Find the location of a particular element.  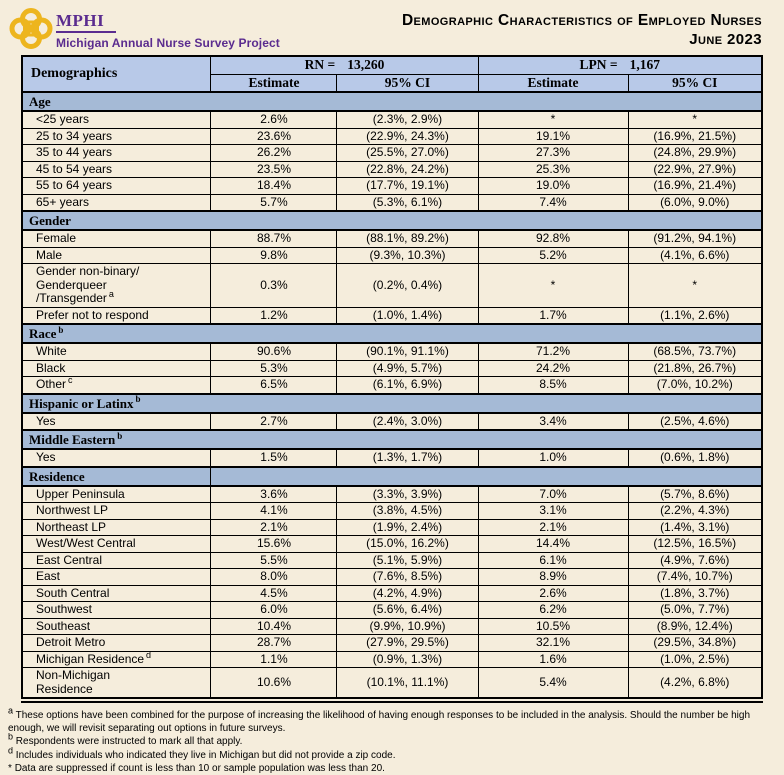

rn-estimate-cell: 10.4% is located at coordinates (274, 626).